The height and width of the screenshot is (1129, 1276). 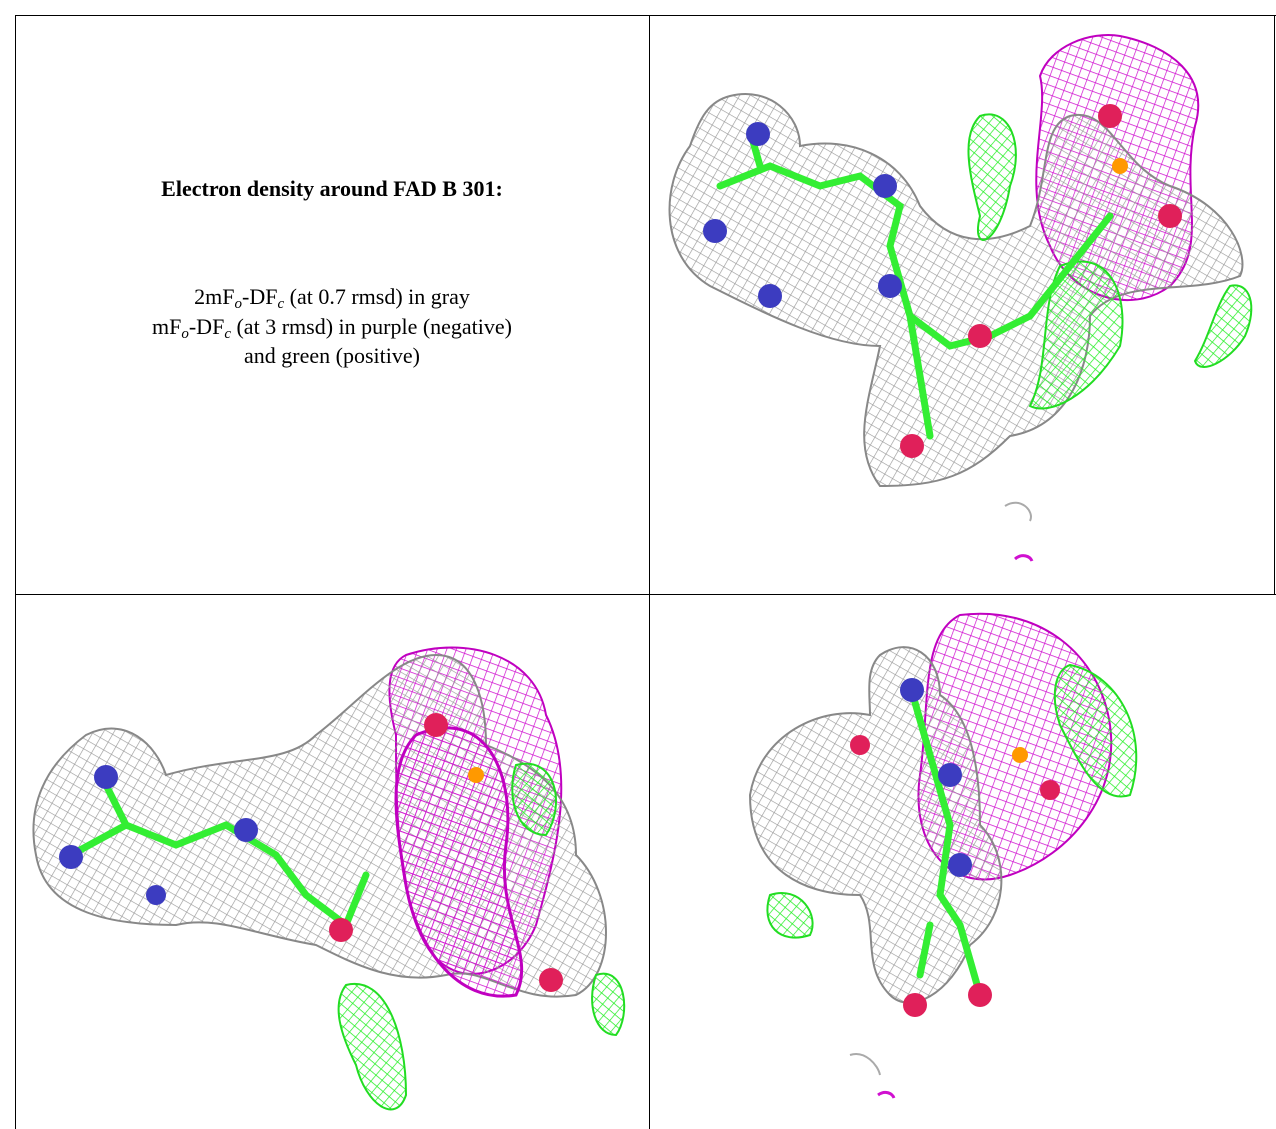 I want to click on legend-line: and green (positive), so click(x=332, y=356).